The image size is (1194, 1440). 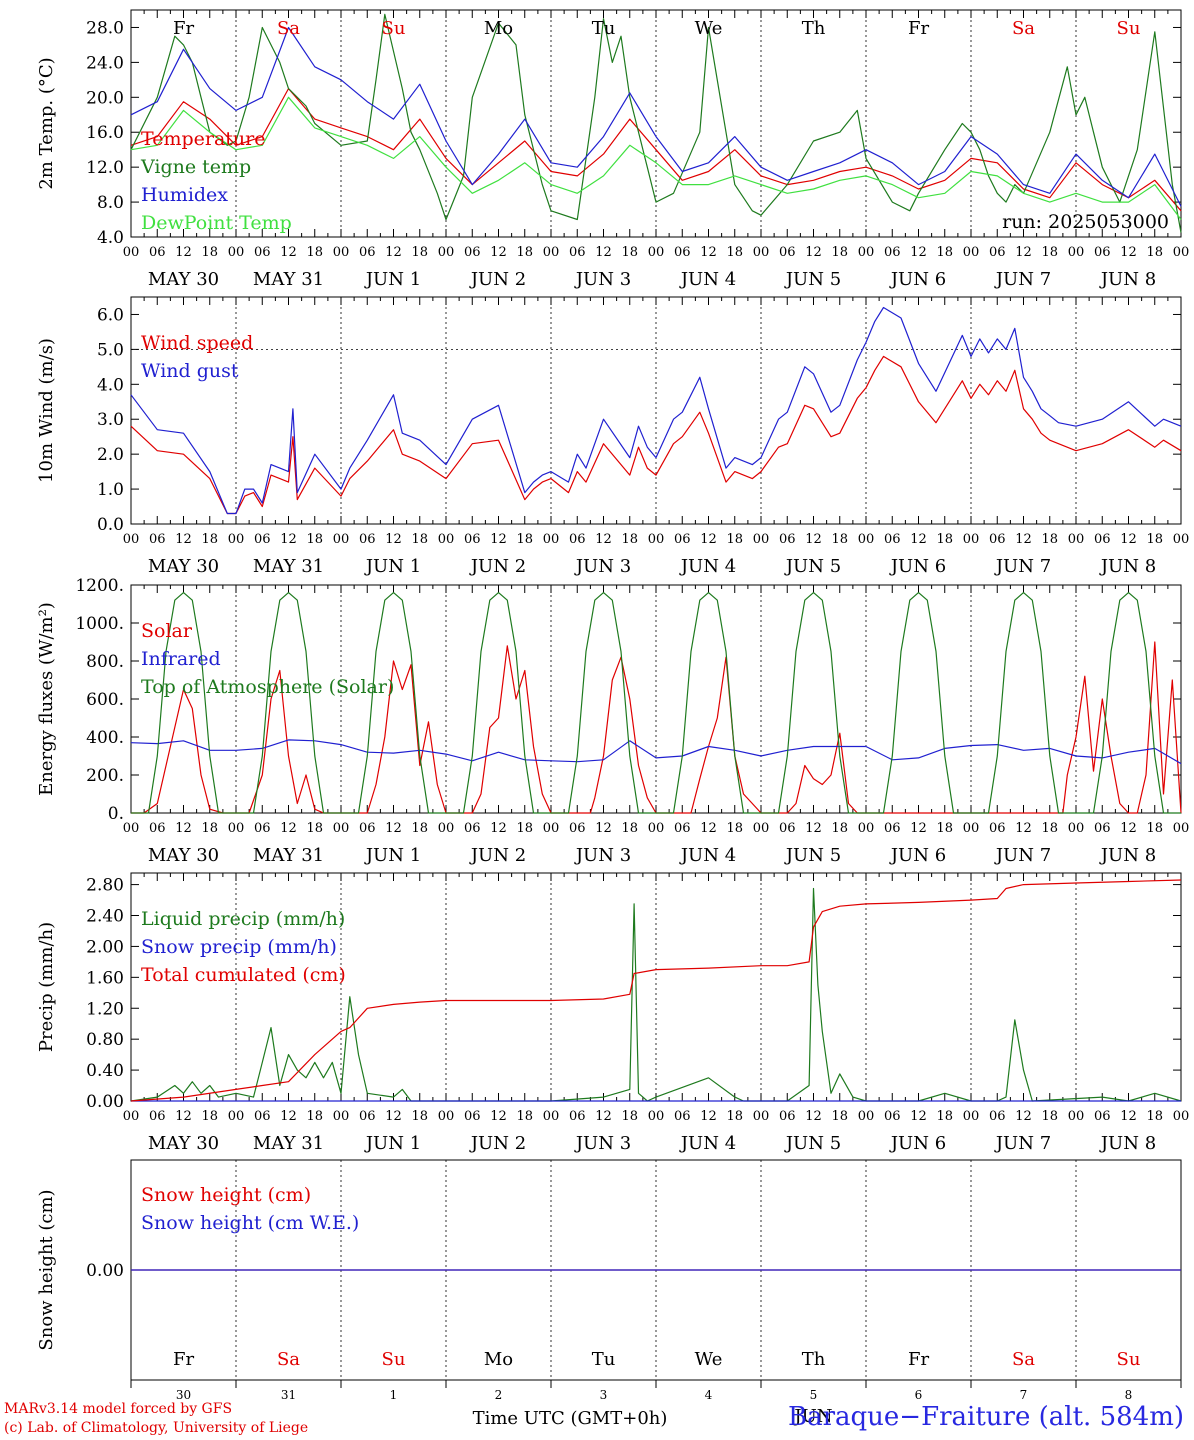 What do you see at coordinates (812, 1416) in the screenshot?
I see `bottom-month-label: JUN` at bounding box center [812, 1416].